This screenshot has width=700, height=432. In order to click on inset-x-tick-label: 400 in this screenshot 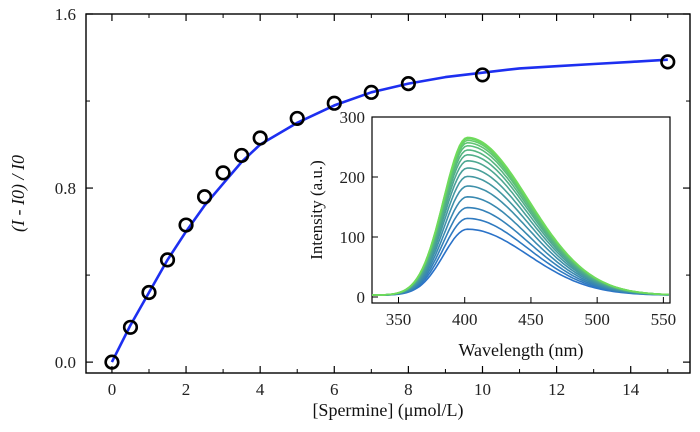, I will do `click(465, 319)`.